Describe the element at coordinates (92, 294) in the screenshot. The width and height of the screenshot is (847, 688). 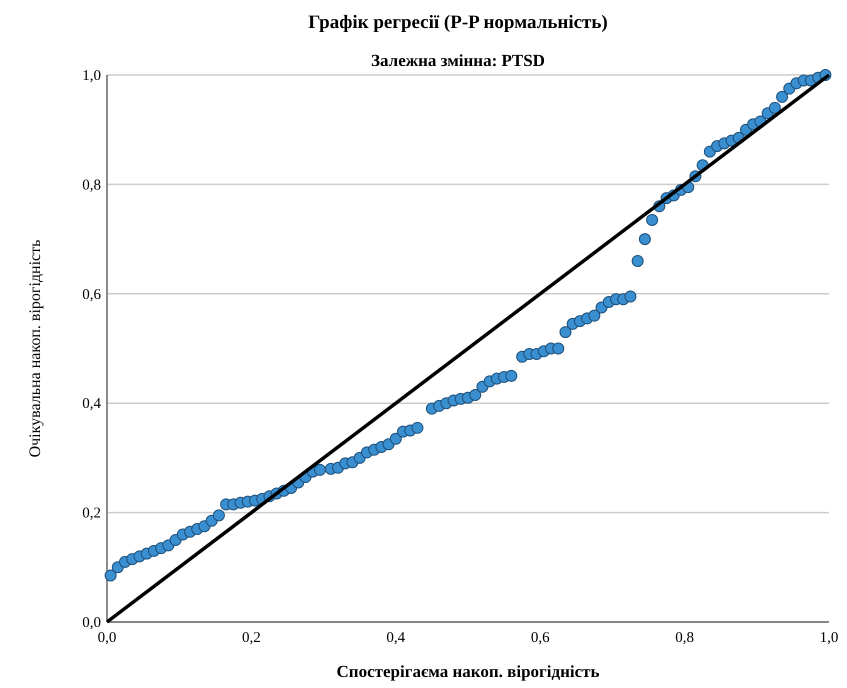
I see `y-tick-label: 0,6` at that location.